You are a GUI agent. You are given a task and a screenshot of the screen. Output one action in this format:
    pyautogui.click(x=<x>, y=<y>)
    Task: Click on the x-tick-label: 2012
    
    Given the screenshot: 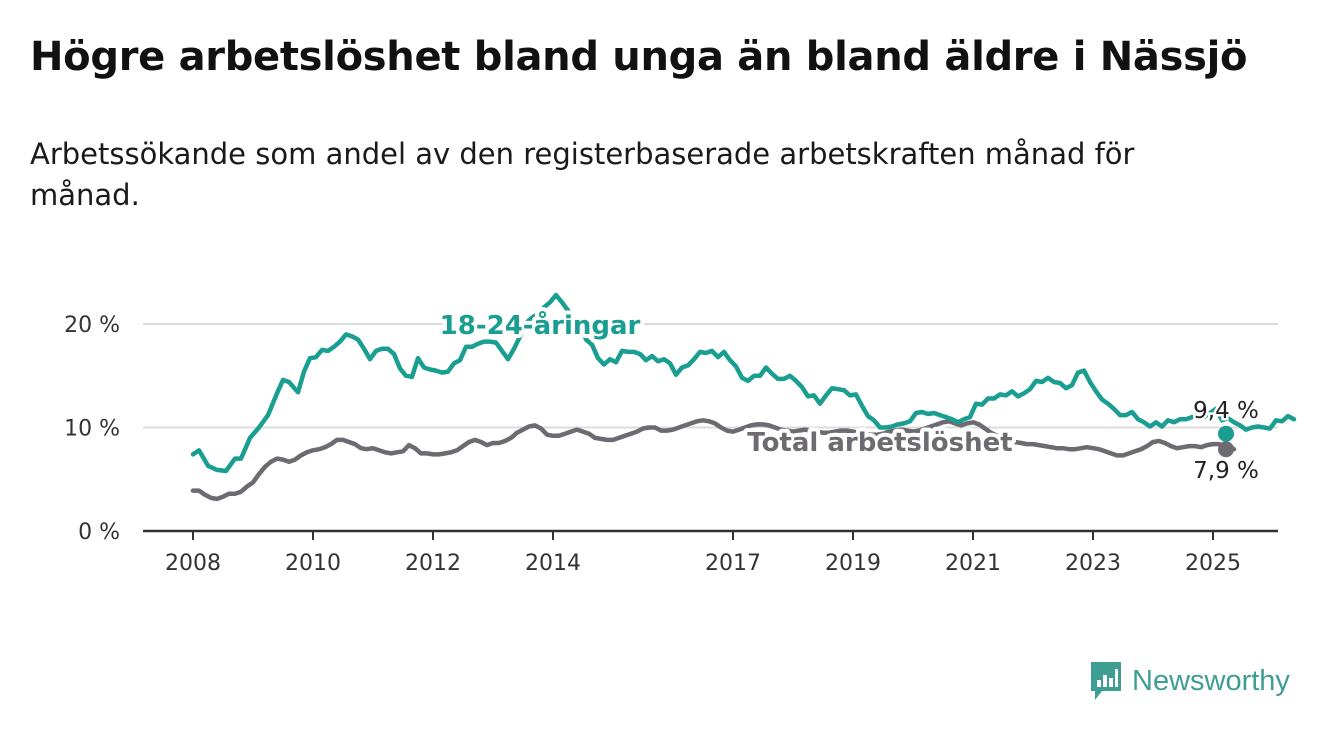 What is the action you would take?
    pyautogui.click(x=433, y=563)
    